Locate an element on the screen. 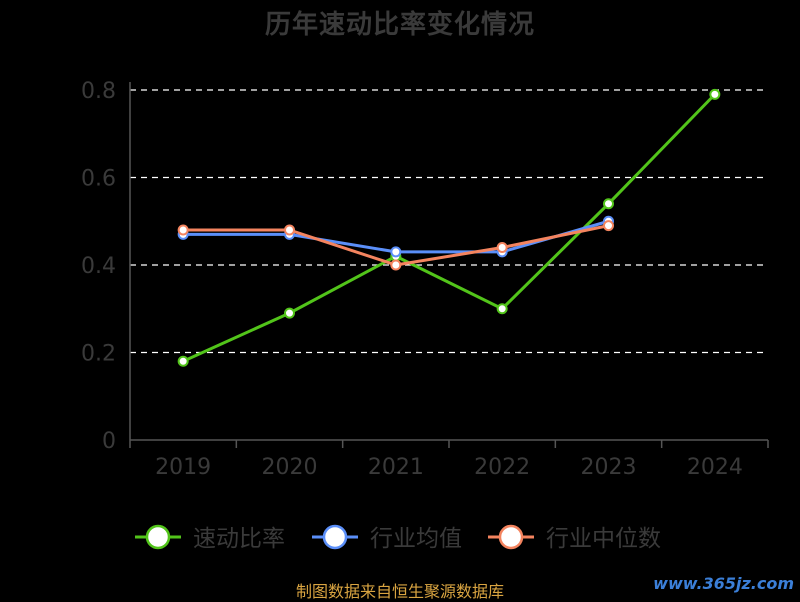 Image resolution: width=800 pixels, height=602 pixels. y-tick-label: 0.4 is located at coordinates (98, 266).